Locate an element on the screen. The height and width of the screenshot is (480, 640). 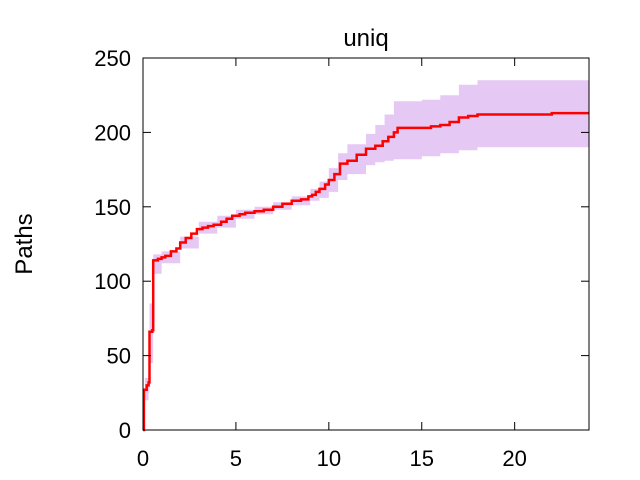
y-tick-label: 200 is located at coordinates (112, 132).